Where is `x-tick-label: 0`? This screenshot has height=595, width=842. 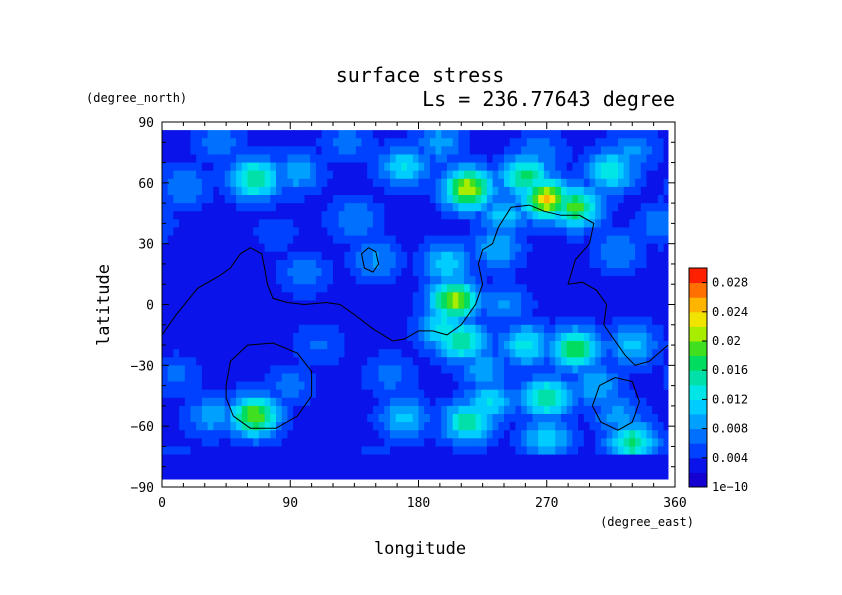
x-tick-label: 0 is located at coordinates (162, 503).